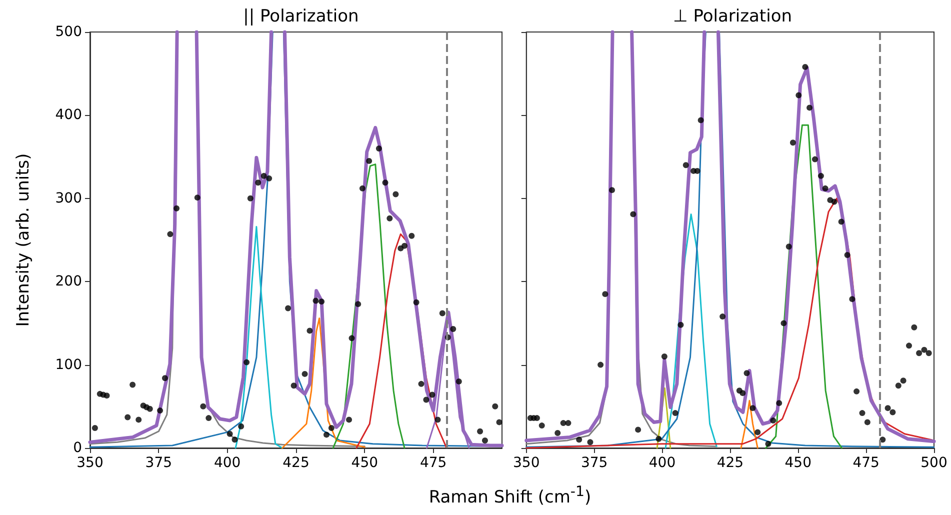 The height and width of the screenshot is (515, 951). What do you see at coordinates (68, 32) in the screenshot?
I see `y-tick-label: 500` at bounding box center [68, 32].